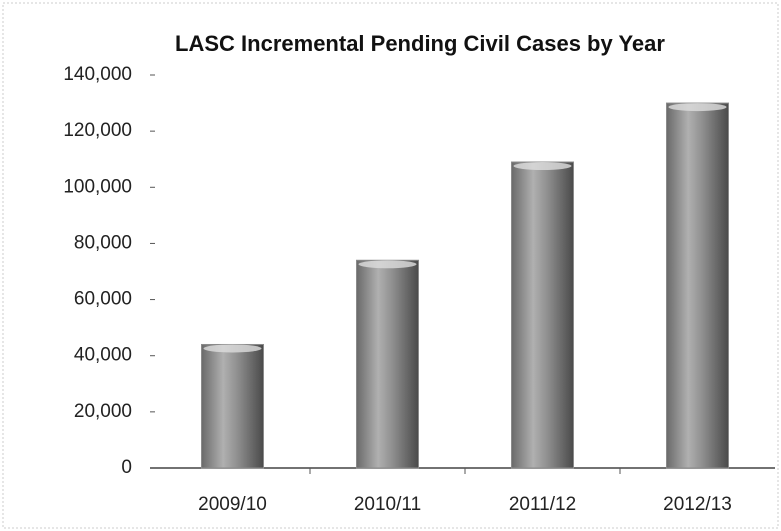 The height and width of the screenshot is (531, 781). I want to click on y-tick-label: 60,000, so click(103, 299).